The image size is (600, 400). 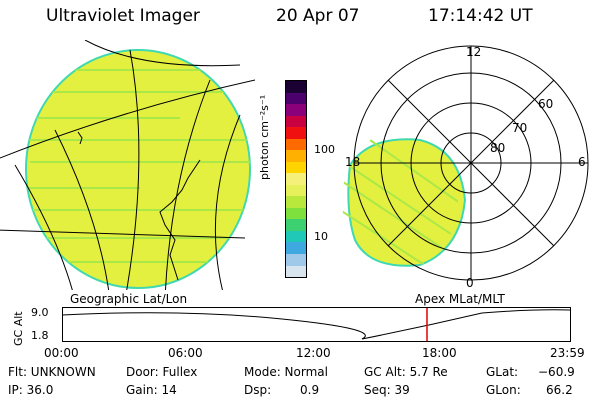 I want to click on timeline-ytick-9: 9.0, so click(x=40, y=312).